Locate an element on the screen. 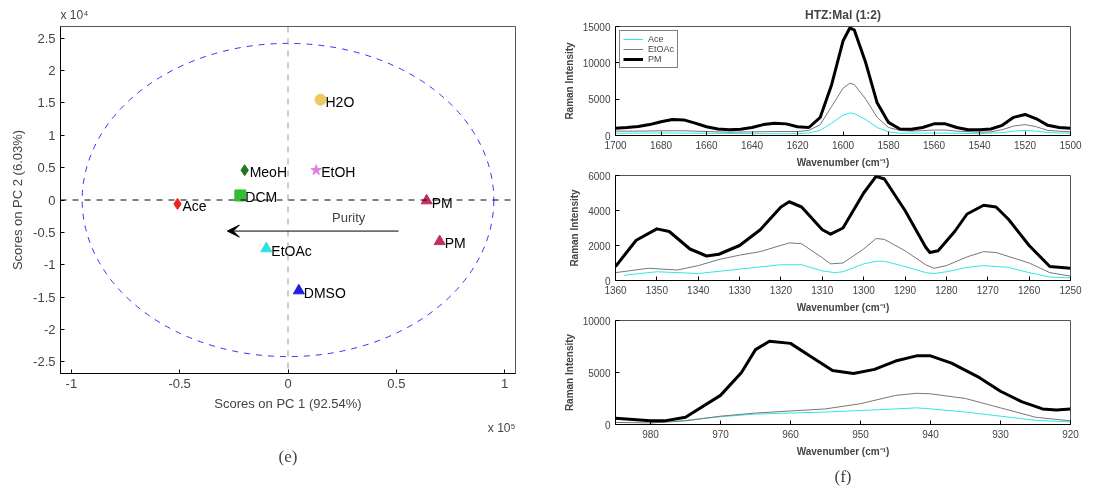 This screenshot has height=502, width=1102. x-tick-label: 0 is located at coordinates (288, 383).